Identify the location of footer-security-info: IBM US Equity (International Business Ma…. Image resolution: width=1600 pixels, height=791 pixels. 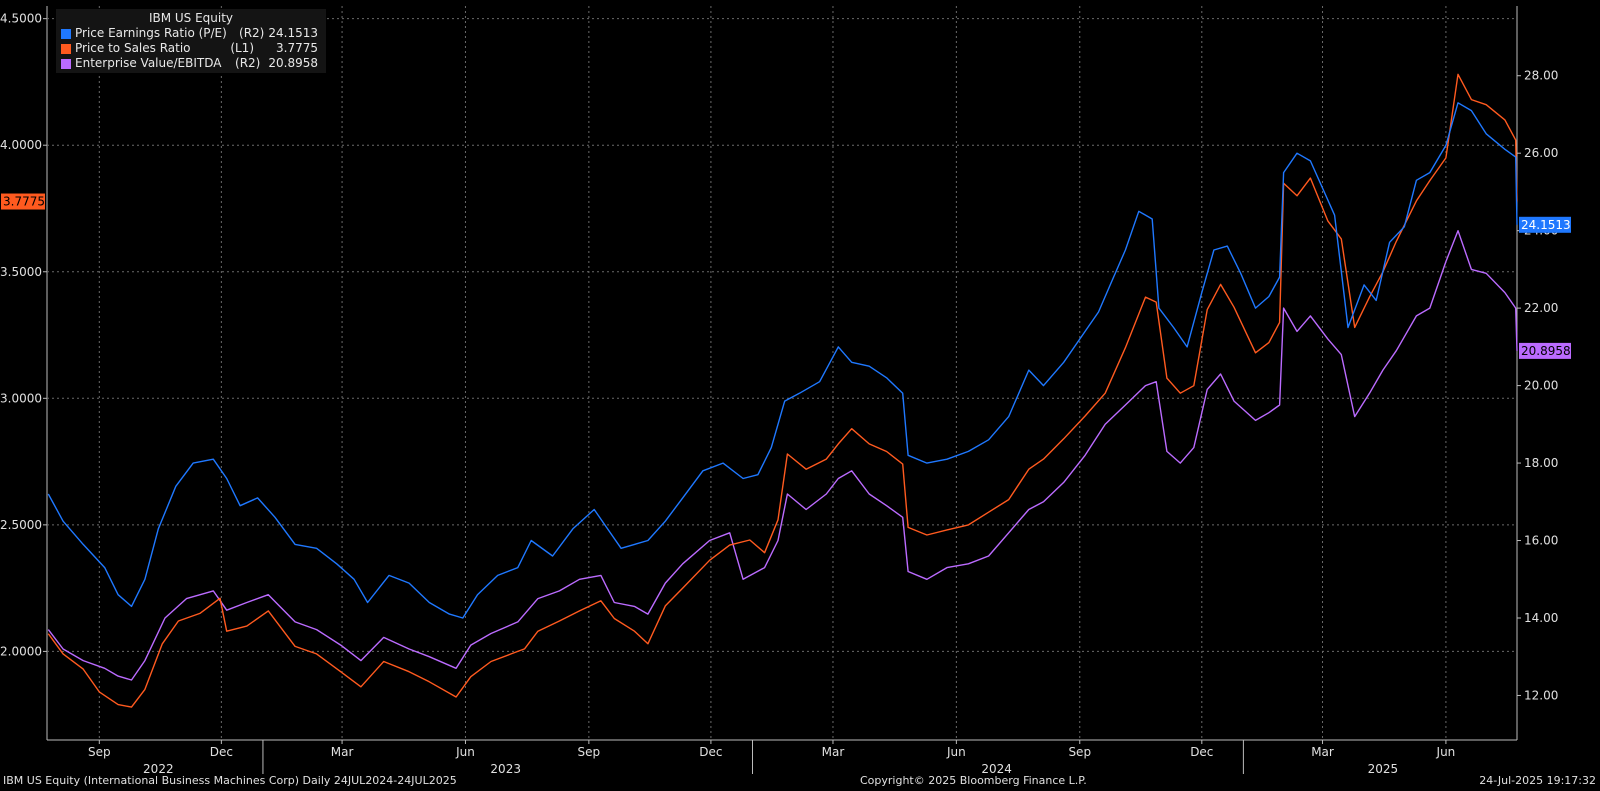
(230, 780).